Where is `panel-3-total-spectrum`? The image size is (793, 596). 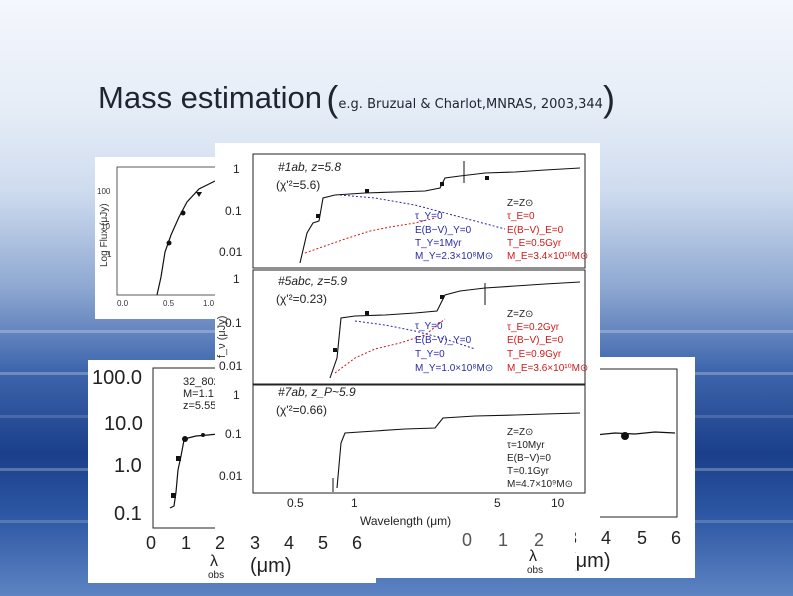
panel-3-total-spectrum is located at coordinates (458, 450).